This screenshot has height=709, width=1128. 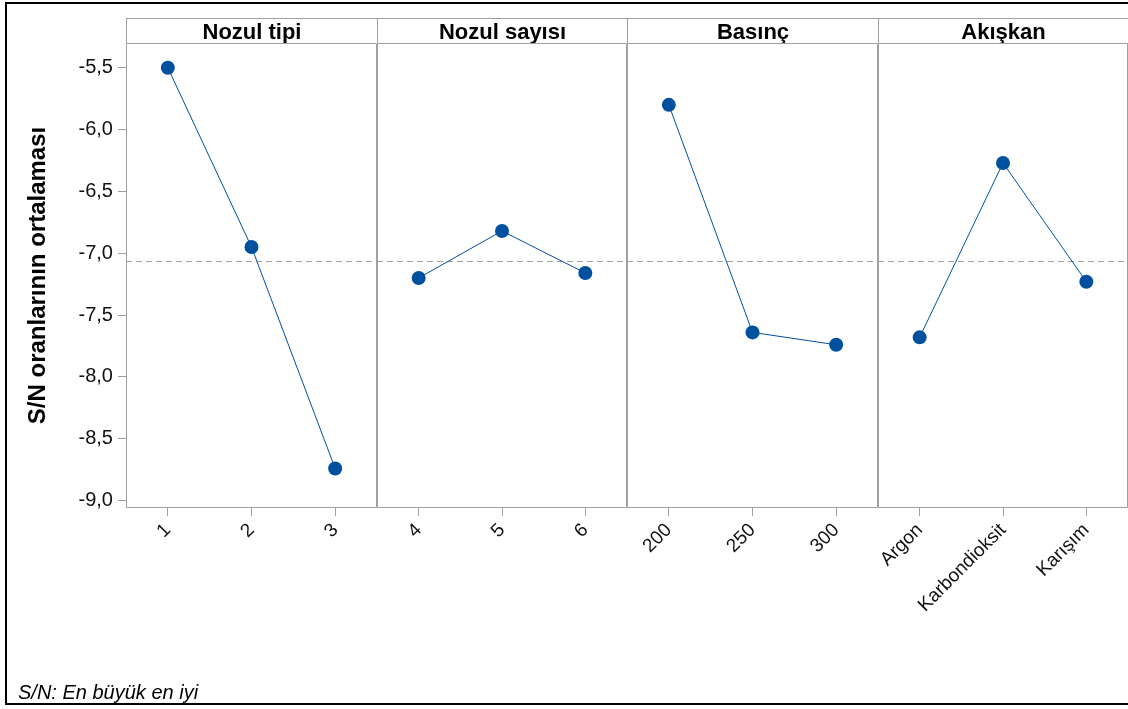 What do you see at coordinates (95, 128) in the screenshot?
I see `y-tick-label: -6,0` at bounding box center [95, 128].